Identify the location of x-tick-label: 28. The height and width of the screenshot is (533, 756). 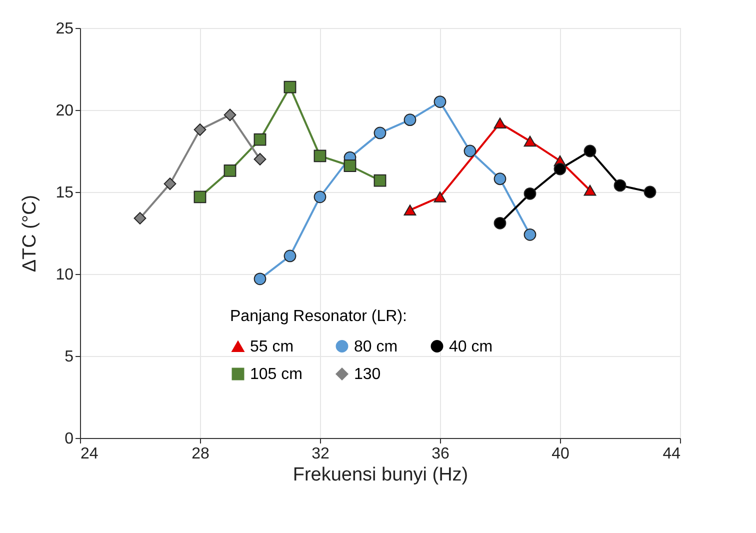
(201, 454).